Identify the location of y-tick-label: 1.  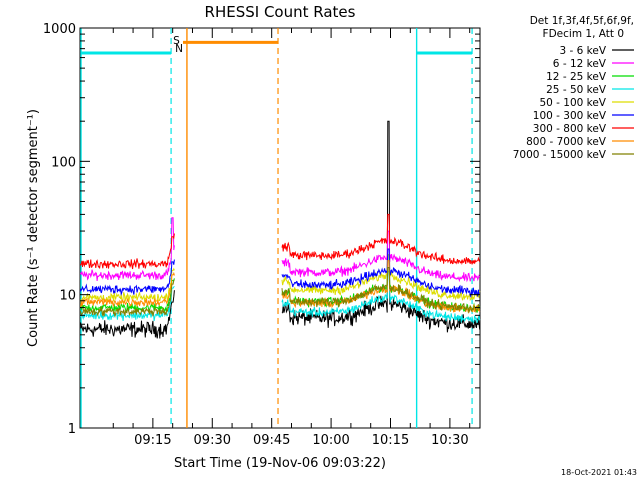
(72, 429).